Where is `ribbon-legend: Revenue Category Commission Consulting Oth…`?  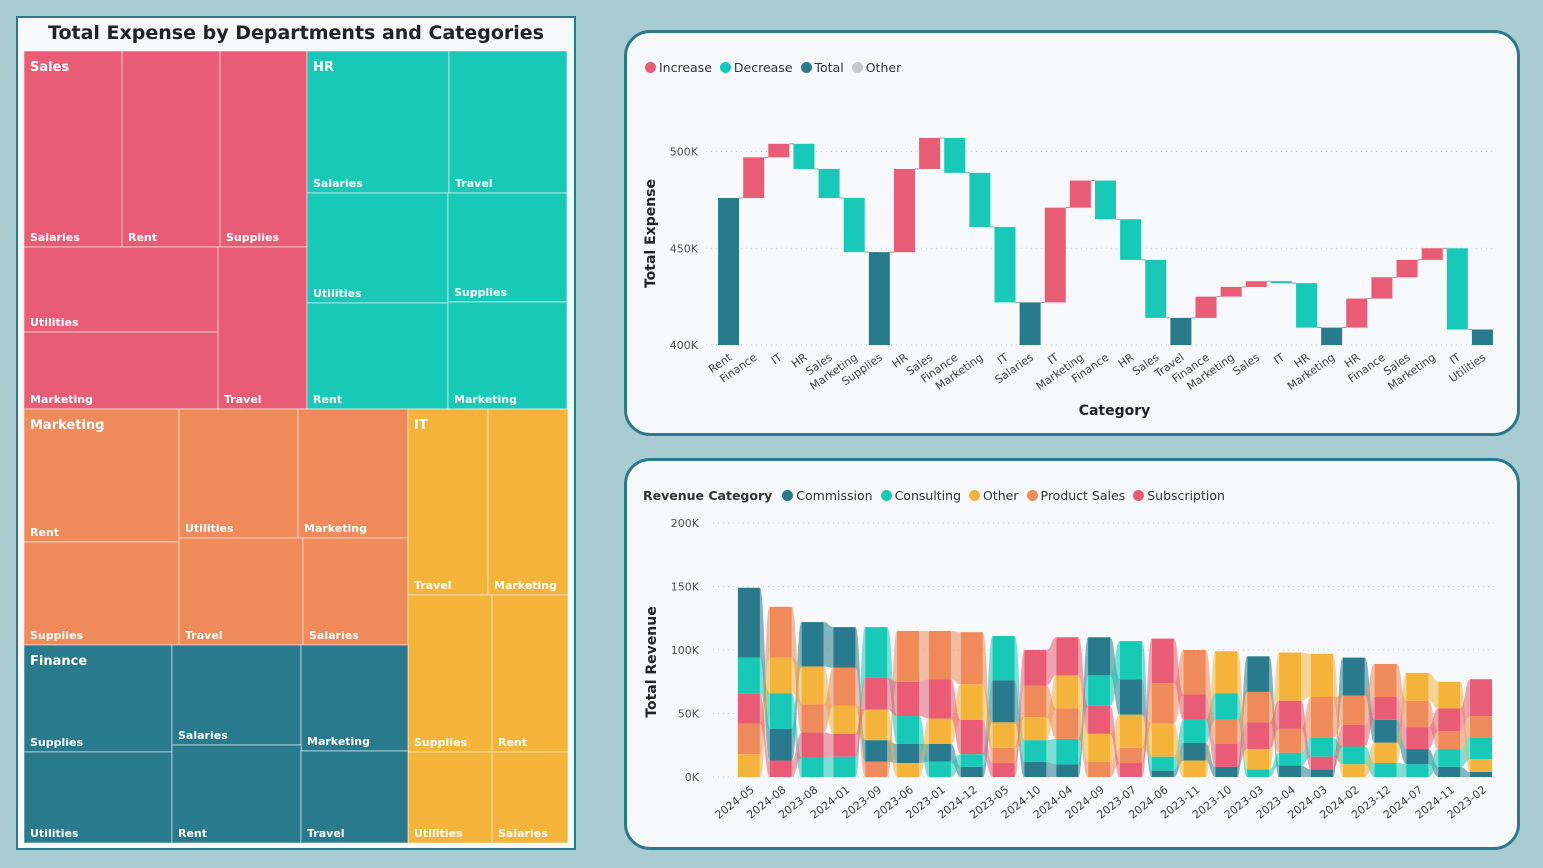
ribbon-legend: Revenue Category Commission Consulting Oth… is located at coordinates (938, 495).